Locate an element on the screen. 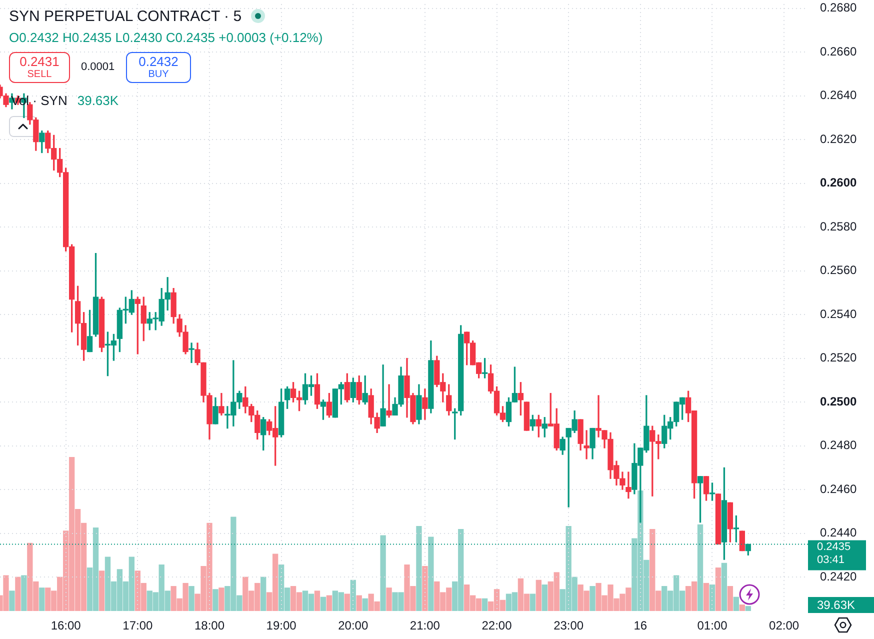 The width and height of the screenshot is (874, 639). y-tick-label: 0.2620 is located at coordinates (839, 139).